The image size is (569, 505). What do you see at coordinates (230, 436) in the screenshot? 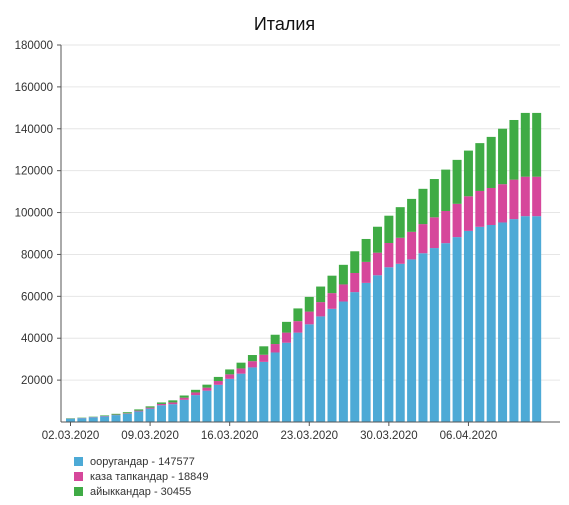
I see `x-tick-label: 16.03.2020` at bounding box center [230, 436].